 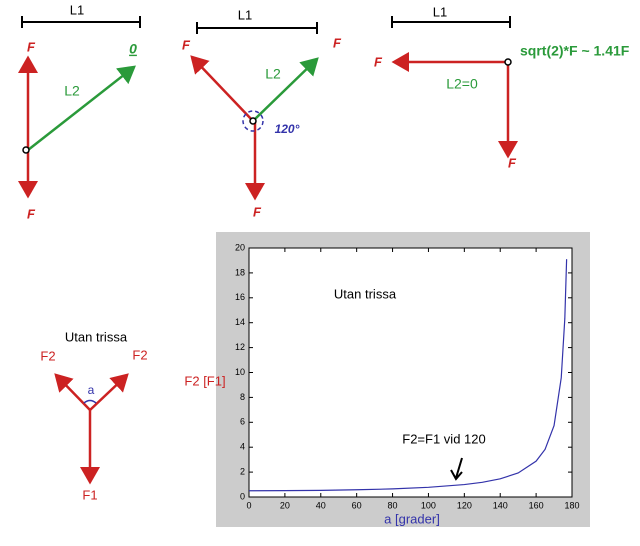 What do you see at coordinates (242, 422) in the screenshot?
I see `y-tick-label: 6` at bounding box center [242, 422].